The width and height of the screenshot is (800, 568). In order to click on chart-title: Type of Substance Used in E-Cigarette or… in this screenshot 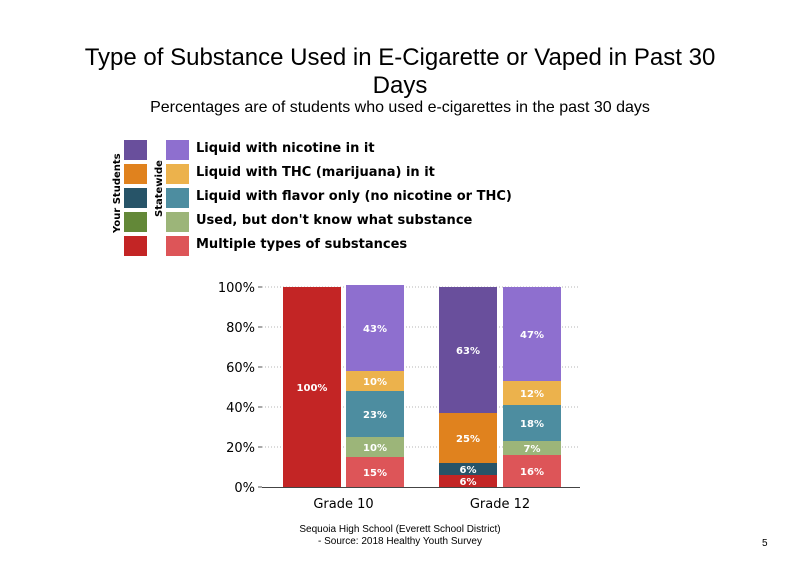, I will do `click(400, 72)`.